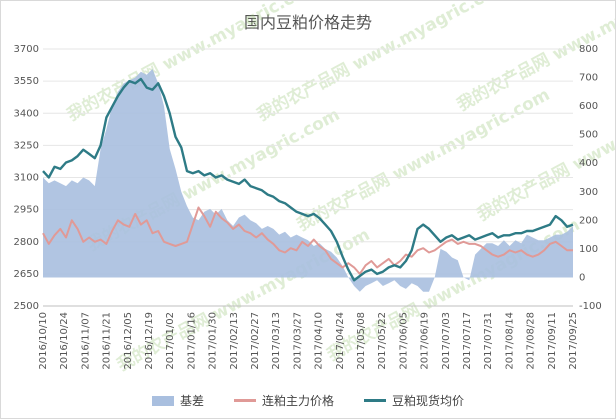  I want to click on x-tick-label: 2017/06/05, so click(403, 341).